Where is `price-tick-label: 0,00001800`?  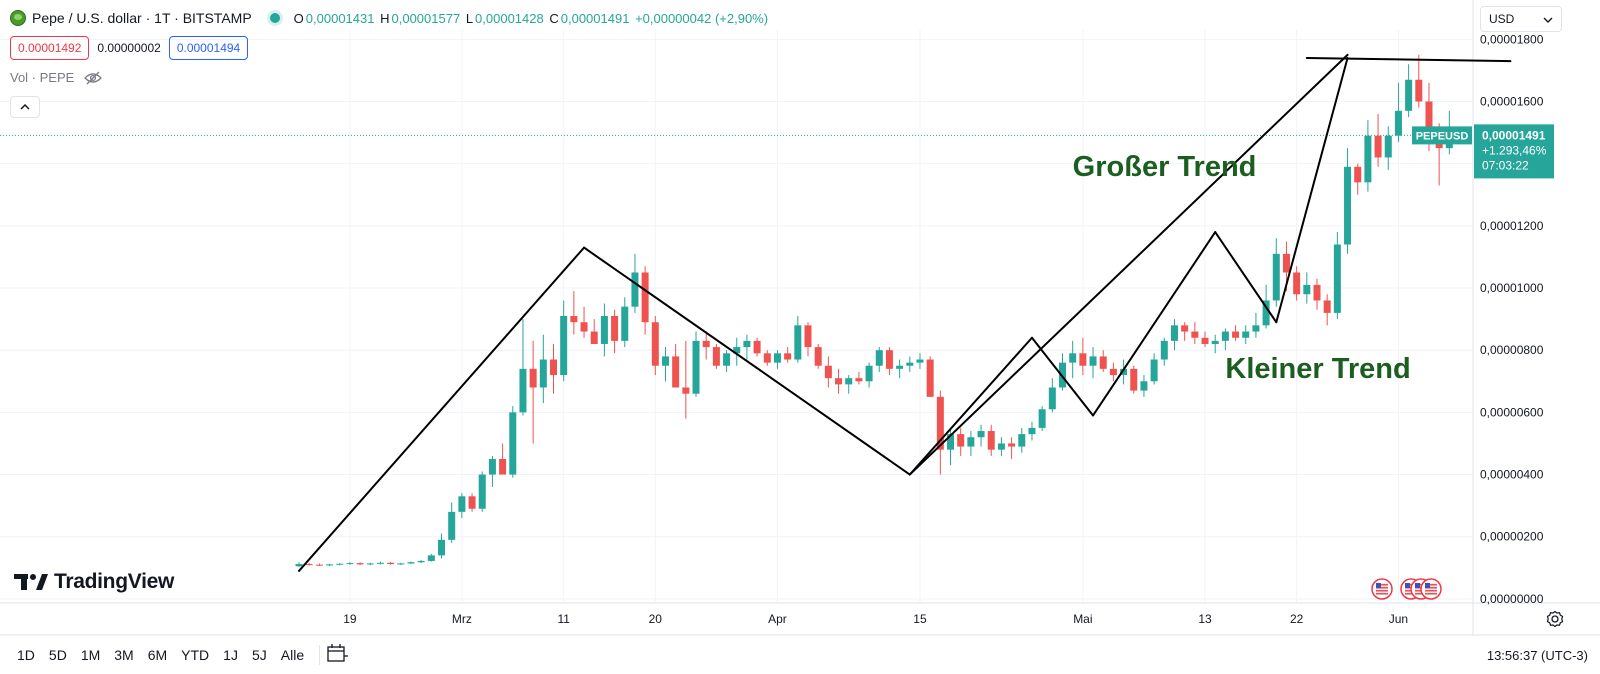
price-tick-label: 0,00001800 is located at coordinates (1512, 39).